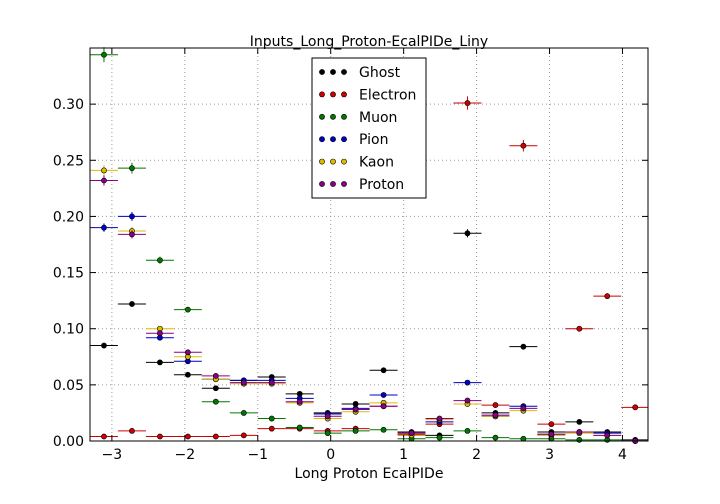 The image size is (720, 504). What do you see at coordinates (403, 455) in the screenshot?
I see `x-tick-label: 1` at bounding box center [403, 455].